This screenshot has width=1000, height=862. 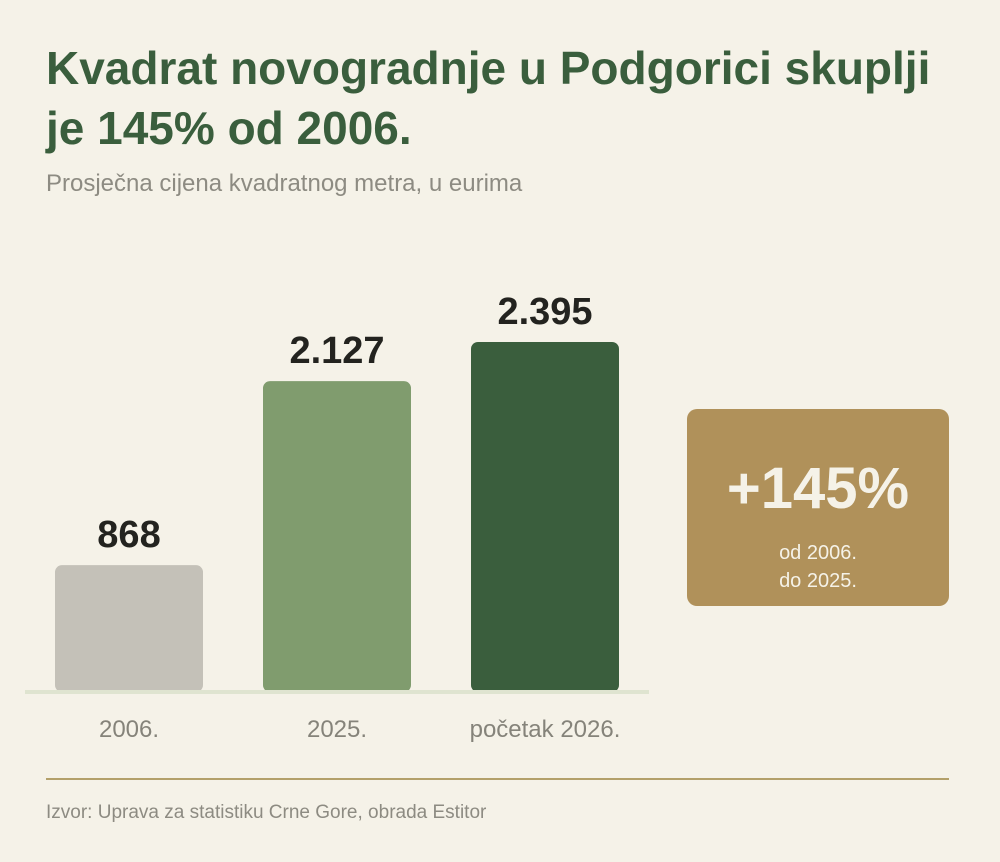 I want to click on bar-value-label-1: 2.127, so click(x=336, y=351).